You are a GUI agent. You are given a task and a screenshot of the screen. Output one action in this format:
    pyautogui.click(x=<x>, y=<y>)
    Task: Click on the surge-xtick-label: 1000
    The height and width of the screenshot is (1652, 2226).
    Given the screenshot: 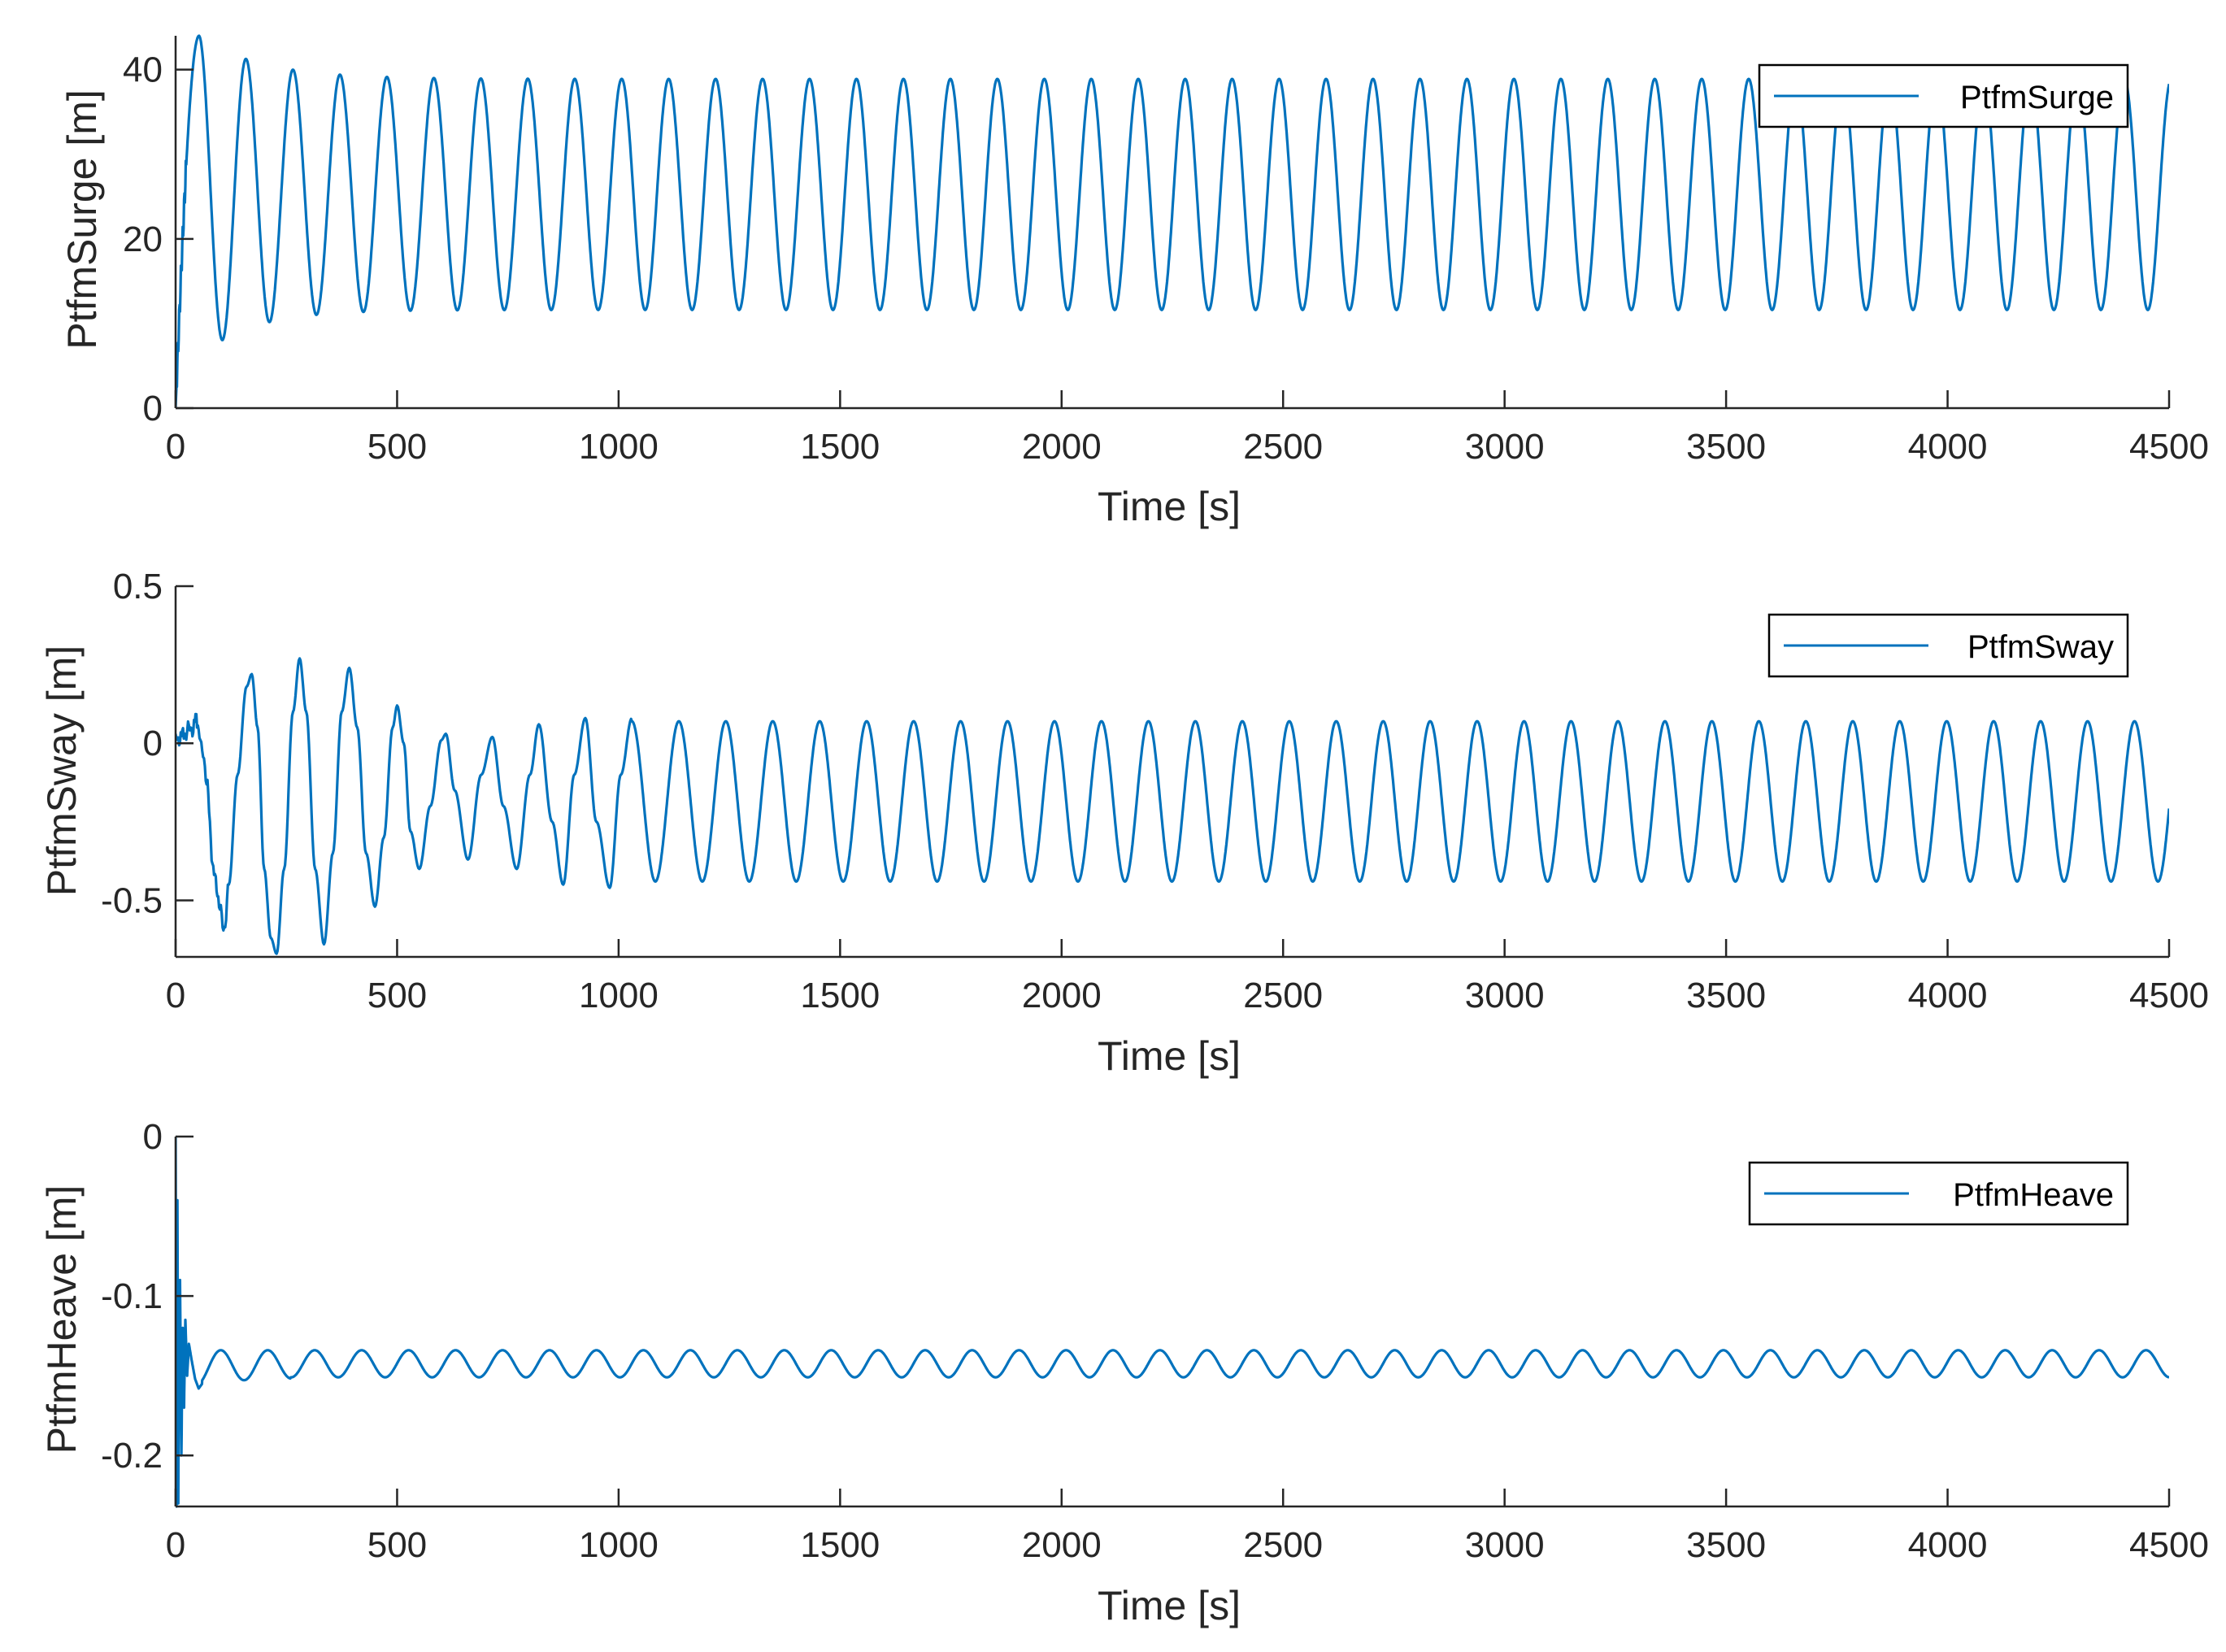 What is the action you would take?
    pyautogui.click(x=619, y=447)
    